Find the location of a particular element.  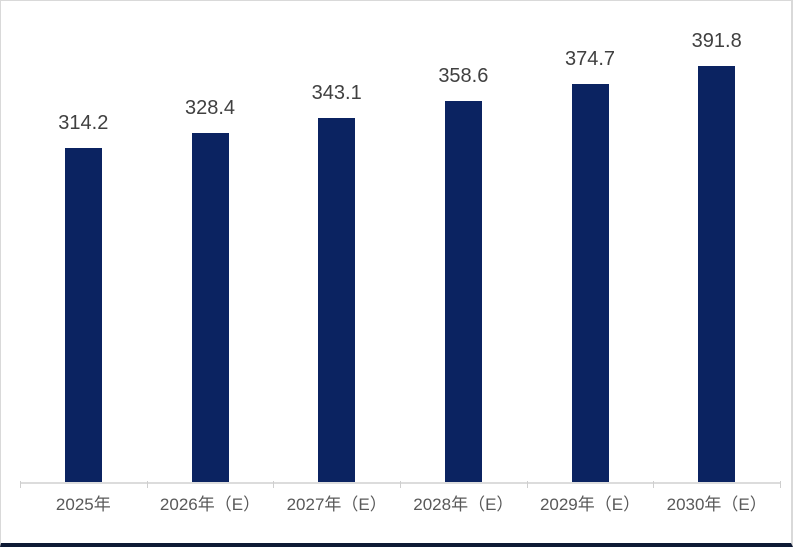

bar-slot: 358.6 is located at coordinates (463, 243).